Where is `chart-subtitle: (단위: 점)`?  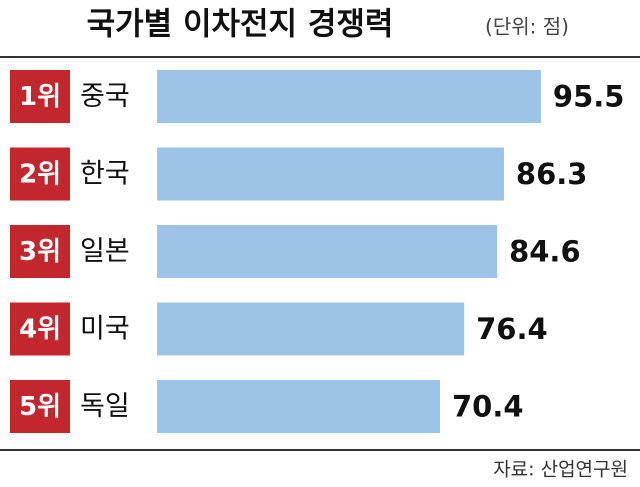
chart-subtitle: (단위: 점) is located at coordinates (527, 27).